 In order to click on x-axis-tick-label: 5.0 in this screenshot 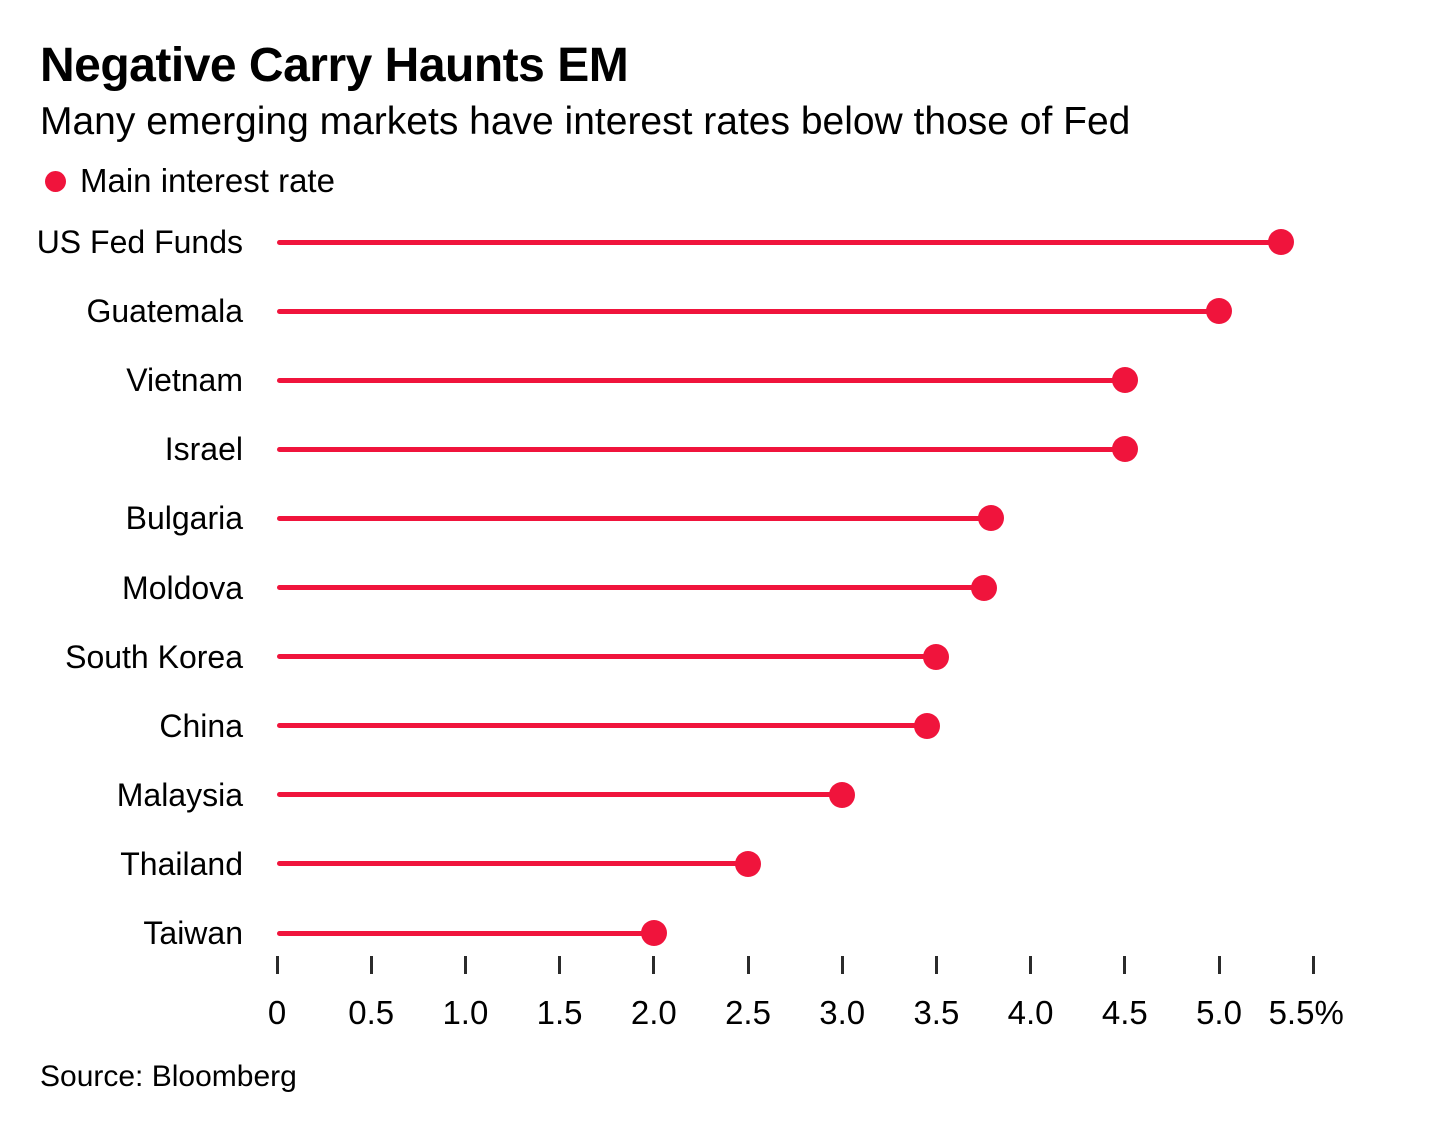, I will do `click(1219, 1012)`.